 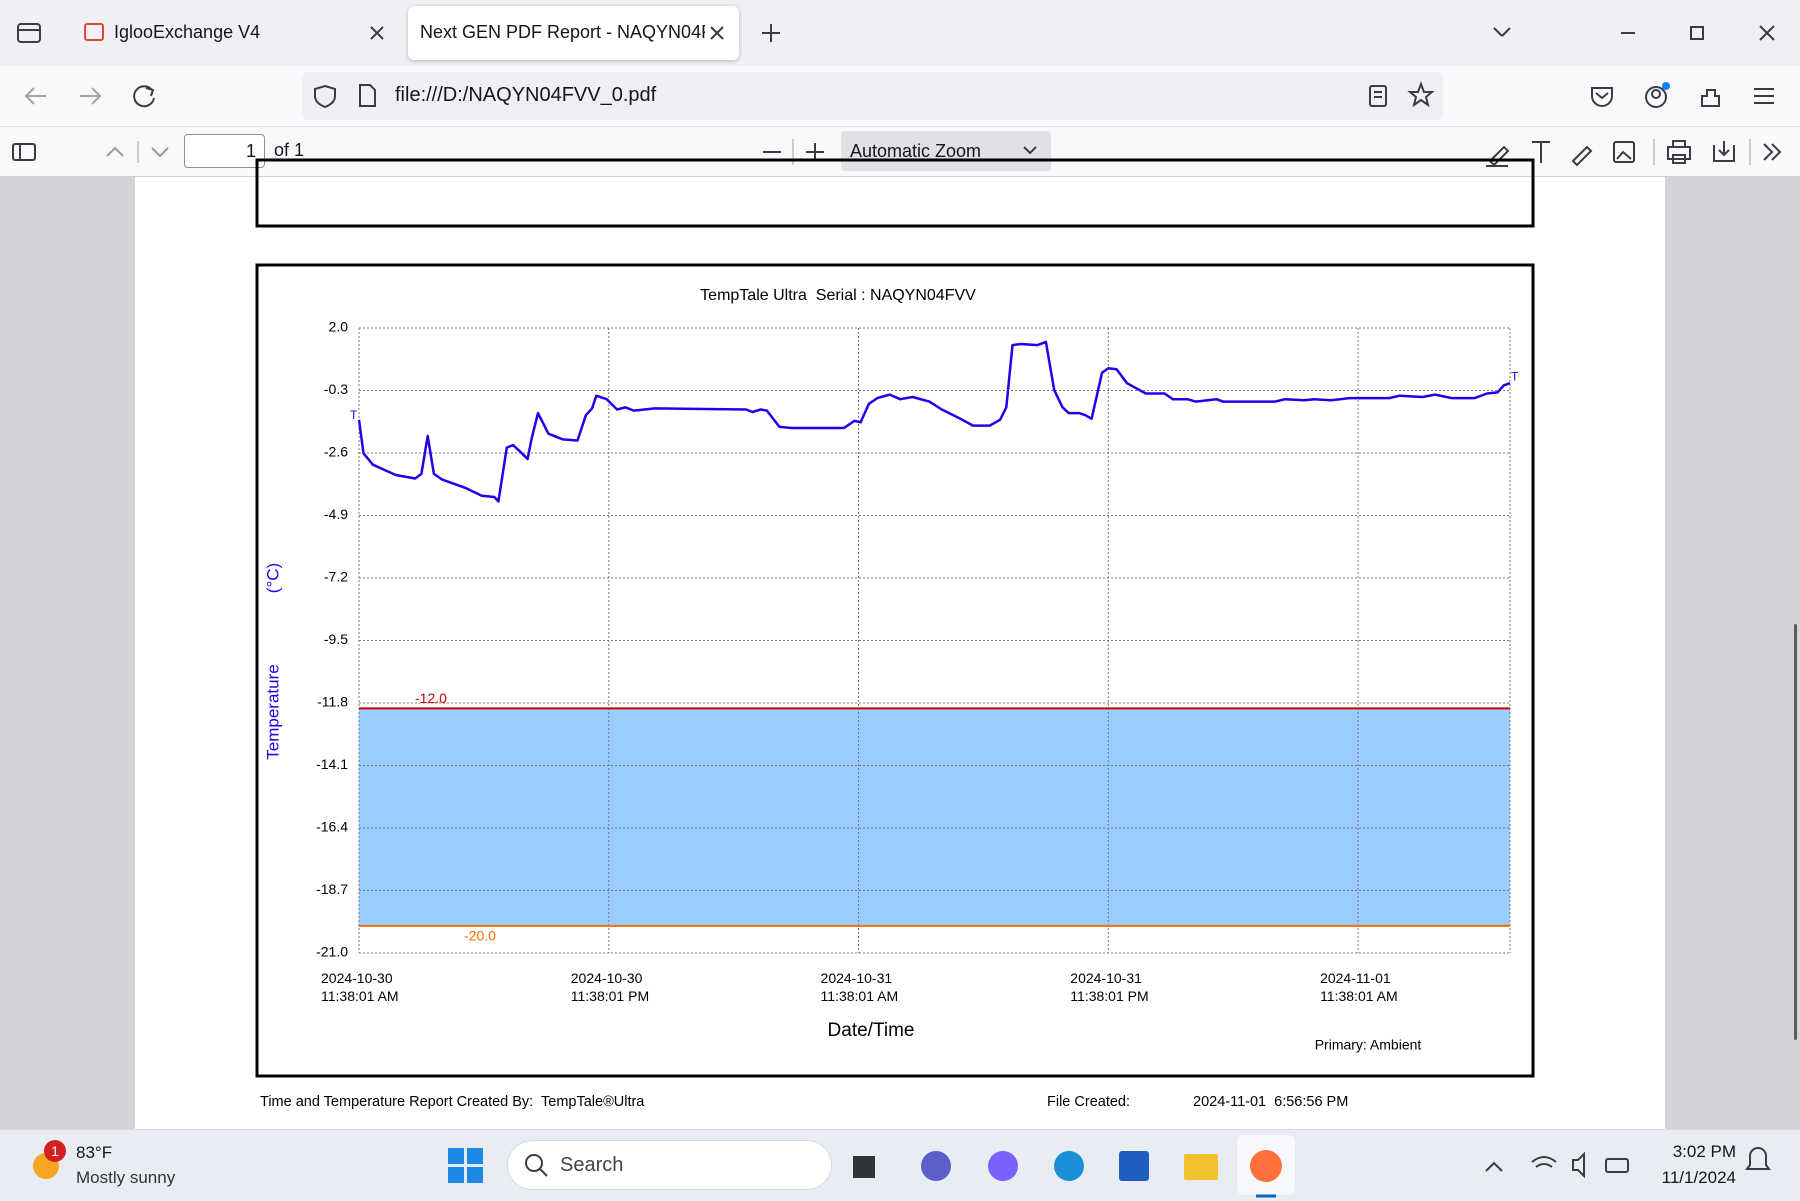 I want to click on url-icons, so click(x=874, y=95).